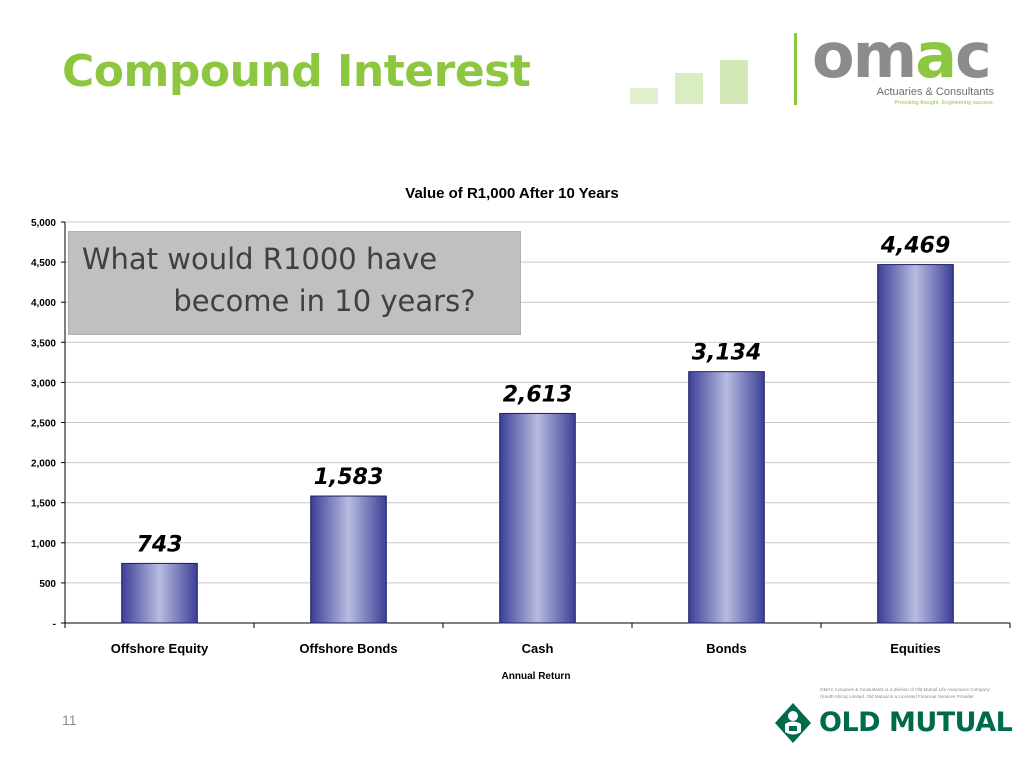 This screenshot has height=768, width=1024. What do you see at coordinates (43, 424) in the screenshot?
I see `y-tick-label: 2,500` at bounding box center [43, 424].